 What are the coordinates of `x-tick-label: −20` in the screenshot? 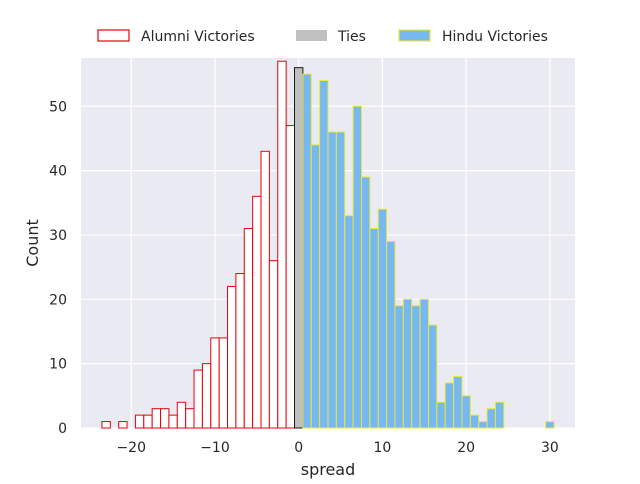 It's located at (131, 448).